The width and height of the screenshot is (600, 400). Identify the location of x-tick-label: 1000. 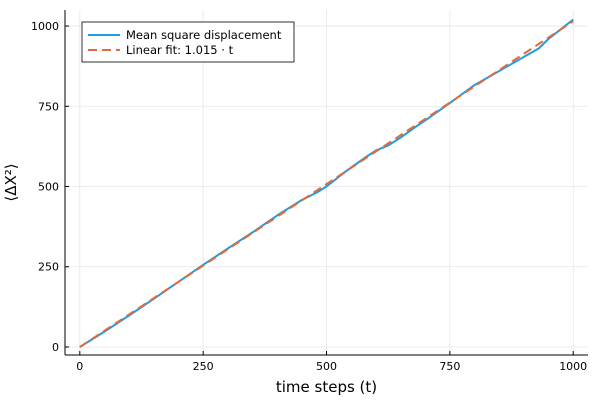
(573, 366).